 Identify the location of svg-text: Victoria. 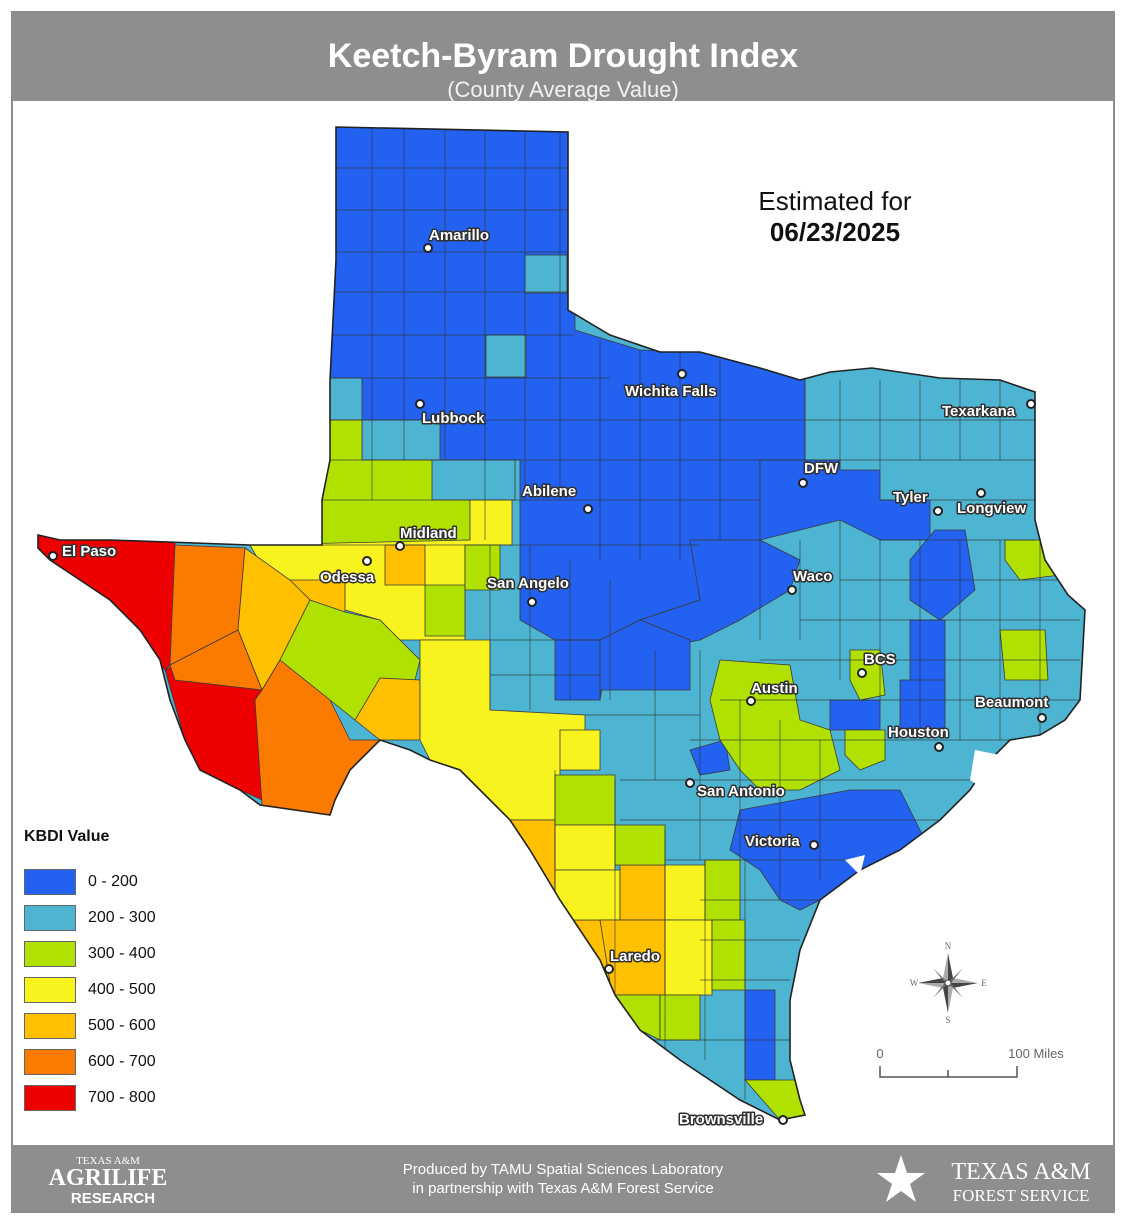
(772, 841).